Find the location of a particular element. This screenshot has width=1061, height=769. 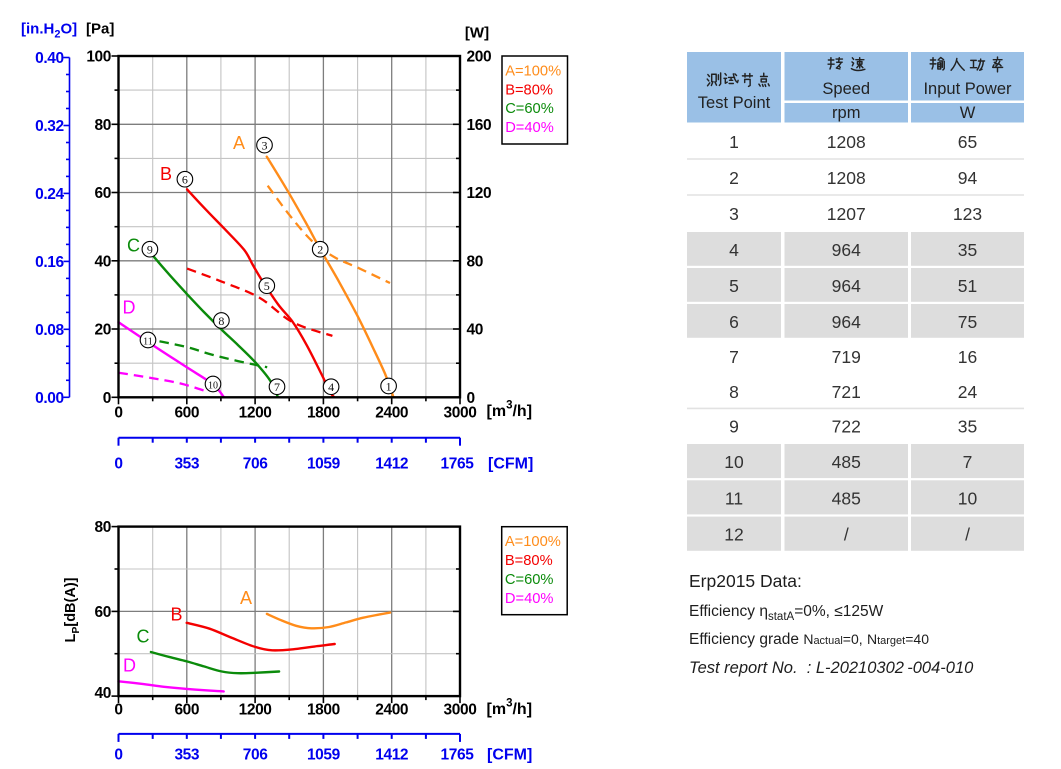

svg-text: 719 is located at coordinates (846, 357).